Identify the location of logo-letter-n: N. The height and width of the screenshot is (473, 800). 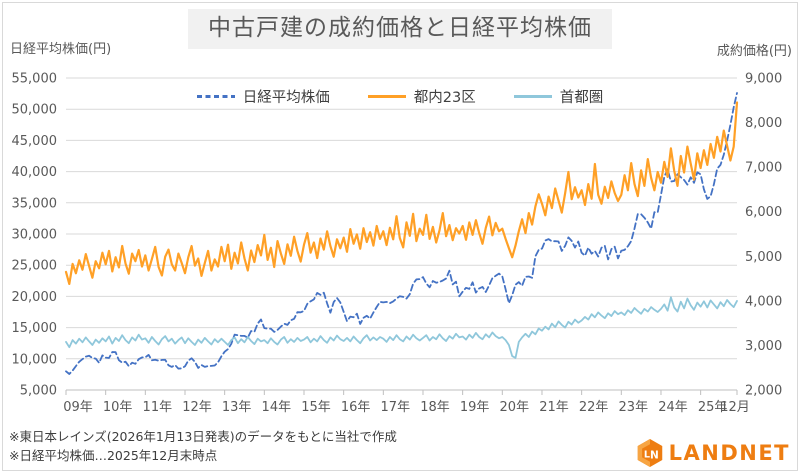
(654, 455).